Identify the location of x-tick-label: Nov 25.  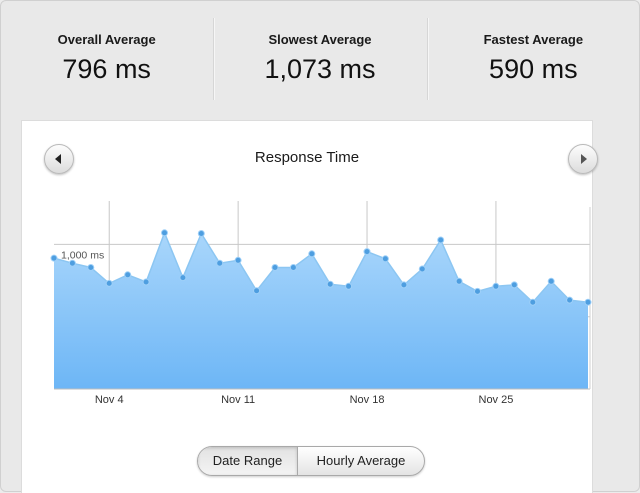
(496, 400).